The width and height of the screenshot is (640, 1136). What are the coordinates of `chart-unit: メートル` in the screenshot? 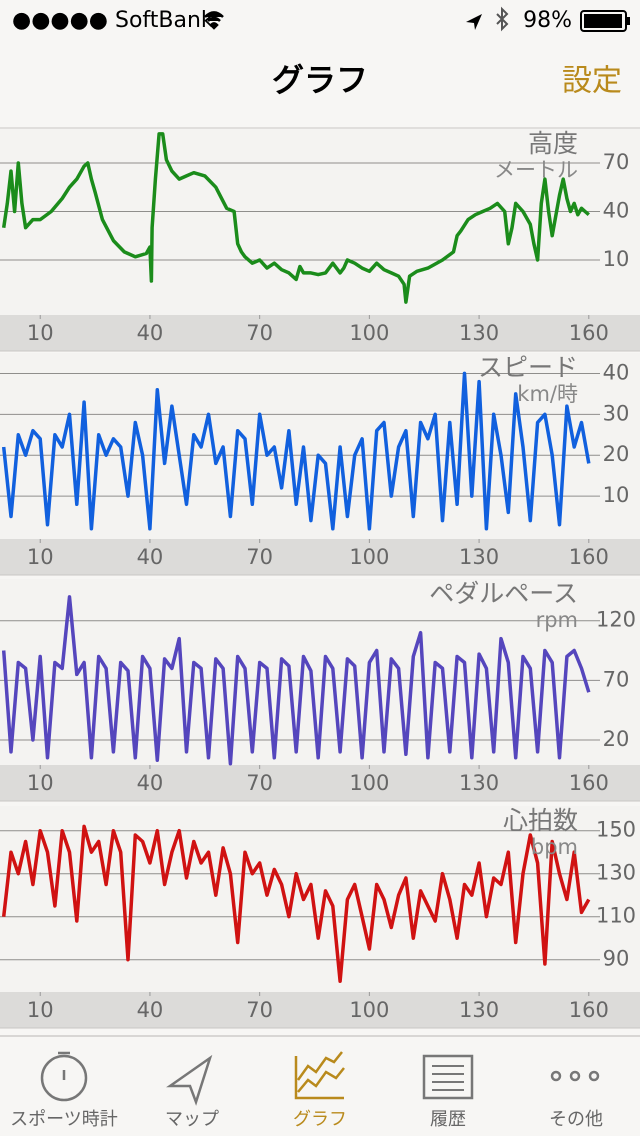 It's located at (536, 170).